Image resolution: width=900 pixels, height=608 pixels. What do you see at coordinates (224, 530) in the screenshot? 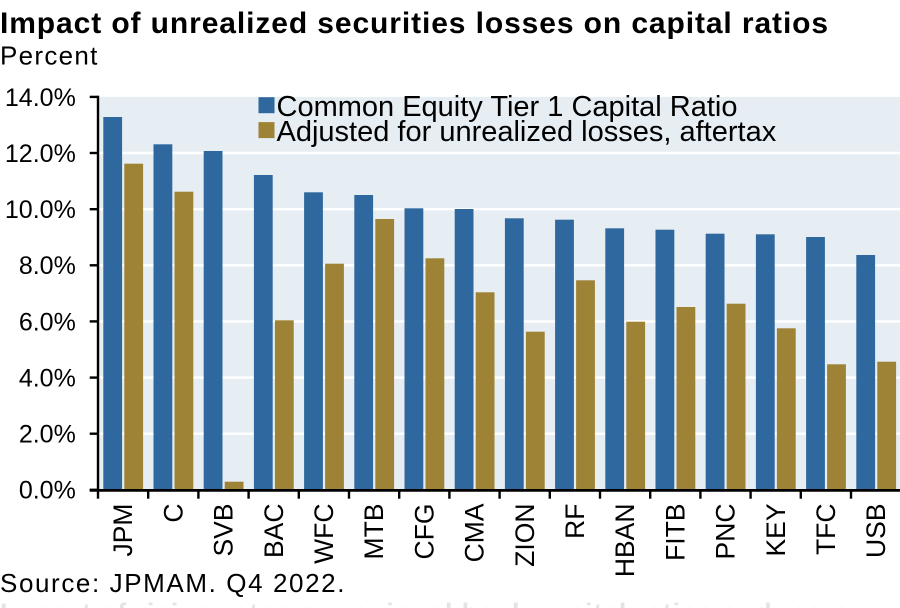
I see `svg-text: SVB` at bounding box center [224, 530].